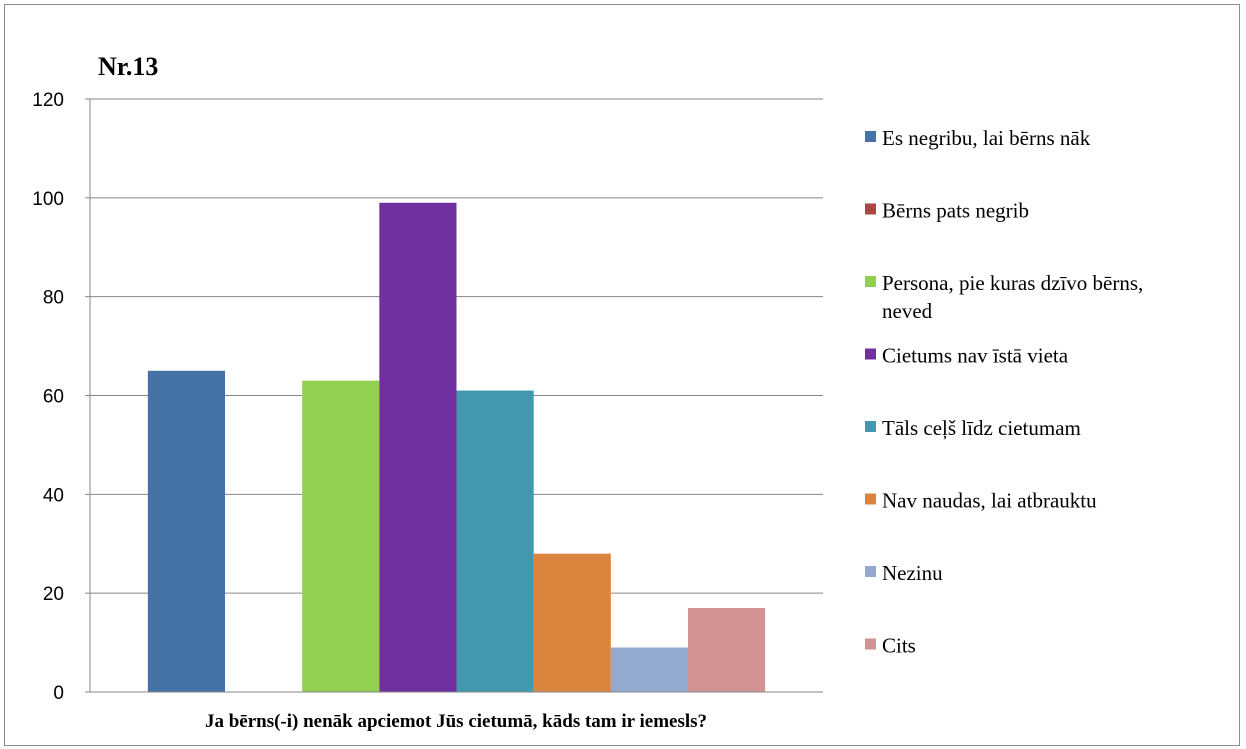 The width and height of the screenshot is (1246, 749). I want to click on legend-label: Cietums nav īstā vieta, so click(975, 356).